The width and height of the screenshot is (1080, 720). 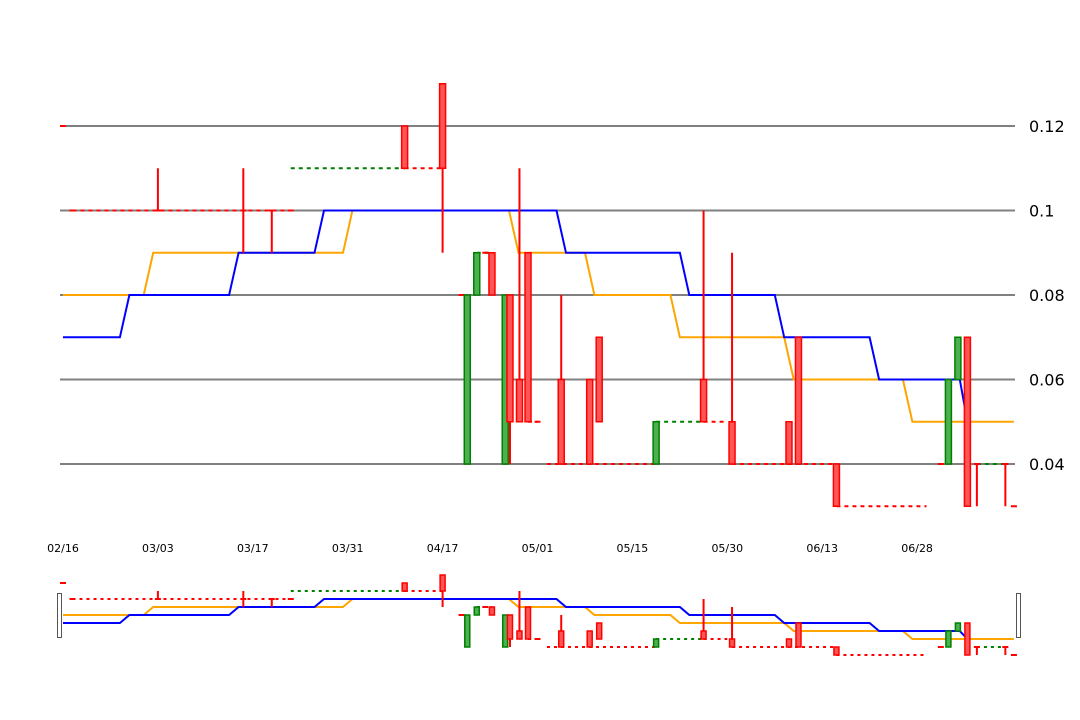 I want to click on x-tick-label: 04/17, so click(x=443, y=548).